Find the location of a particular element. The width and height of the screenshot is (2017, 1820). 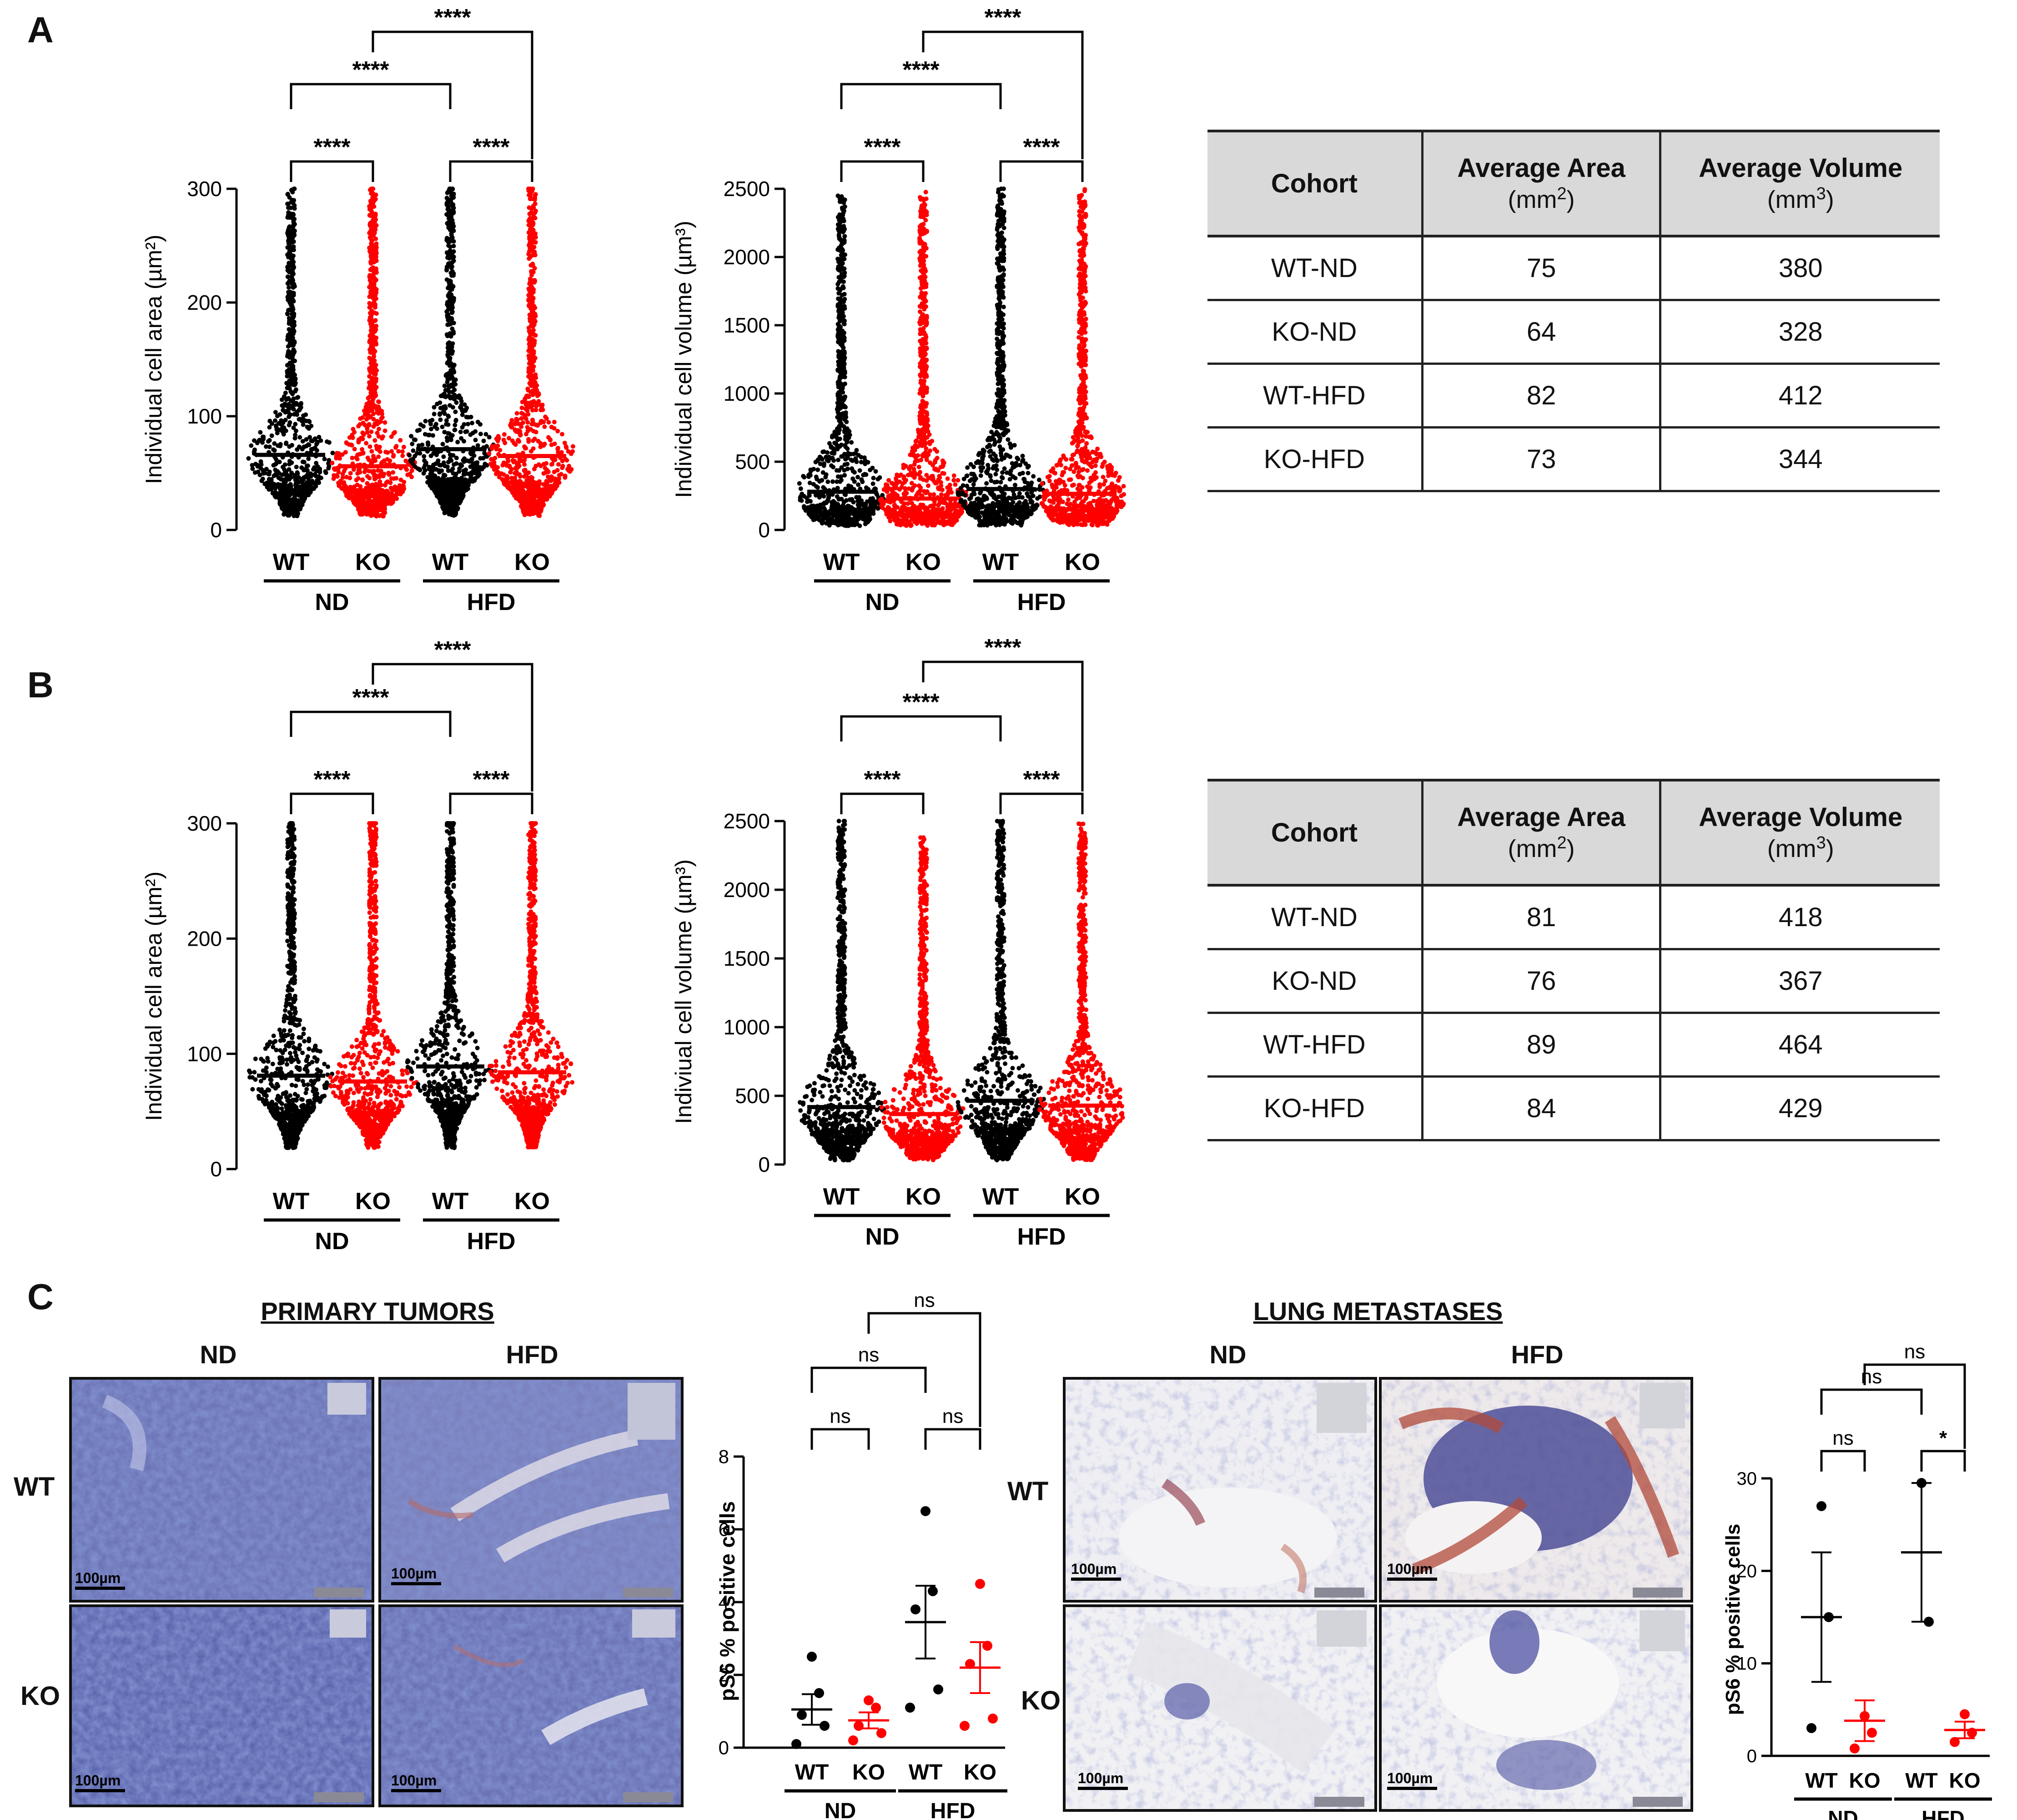

y-tick-label: 0 is located at coordinates (764, 530).